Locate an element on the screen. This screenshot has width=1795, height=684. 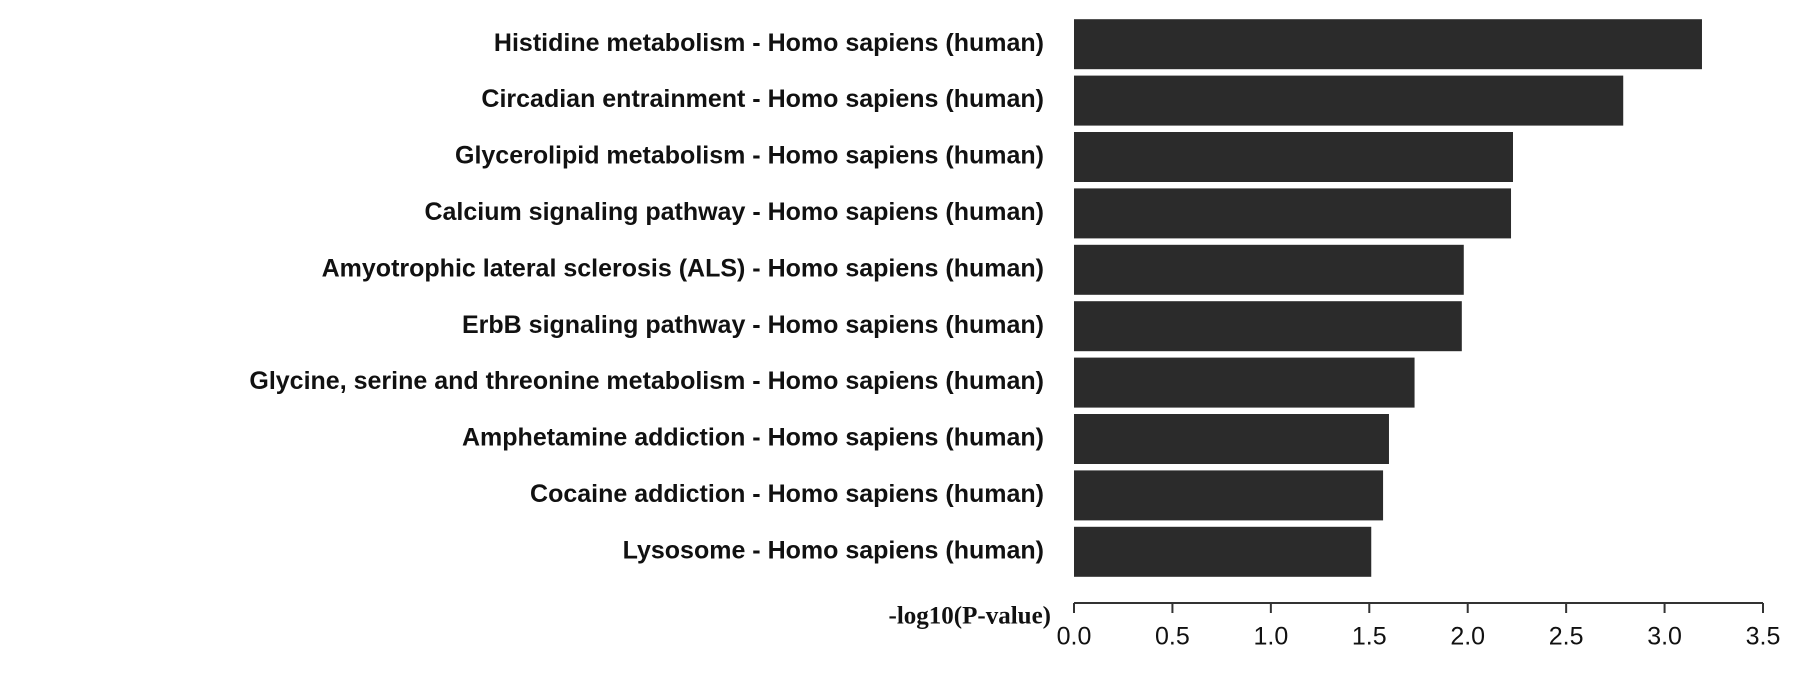
x-tick-label: 0.5 is located at coordinates (1172, 637).